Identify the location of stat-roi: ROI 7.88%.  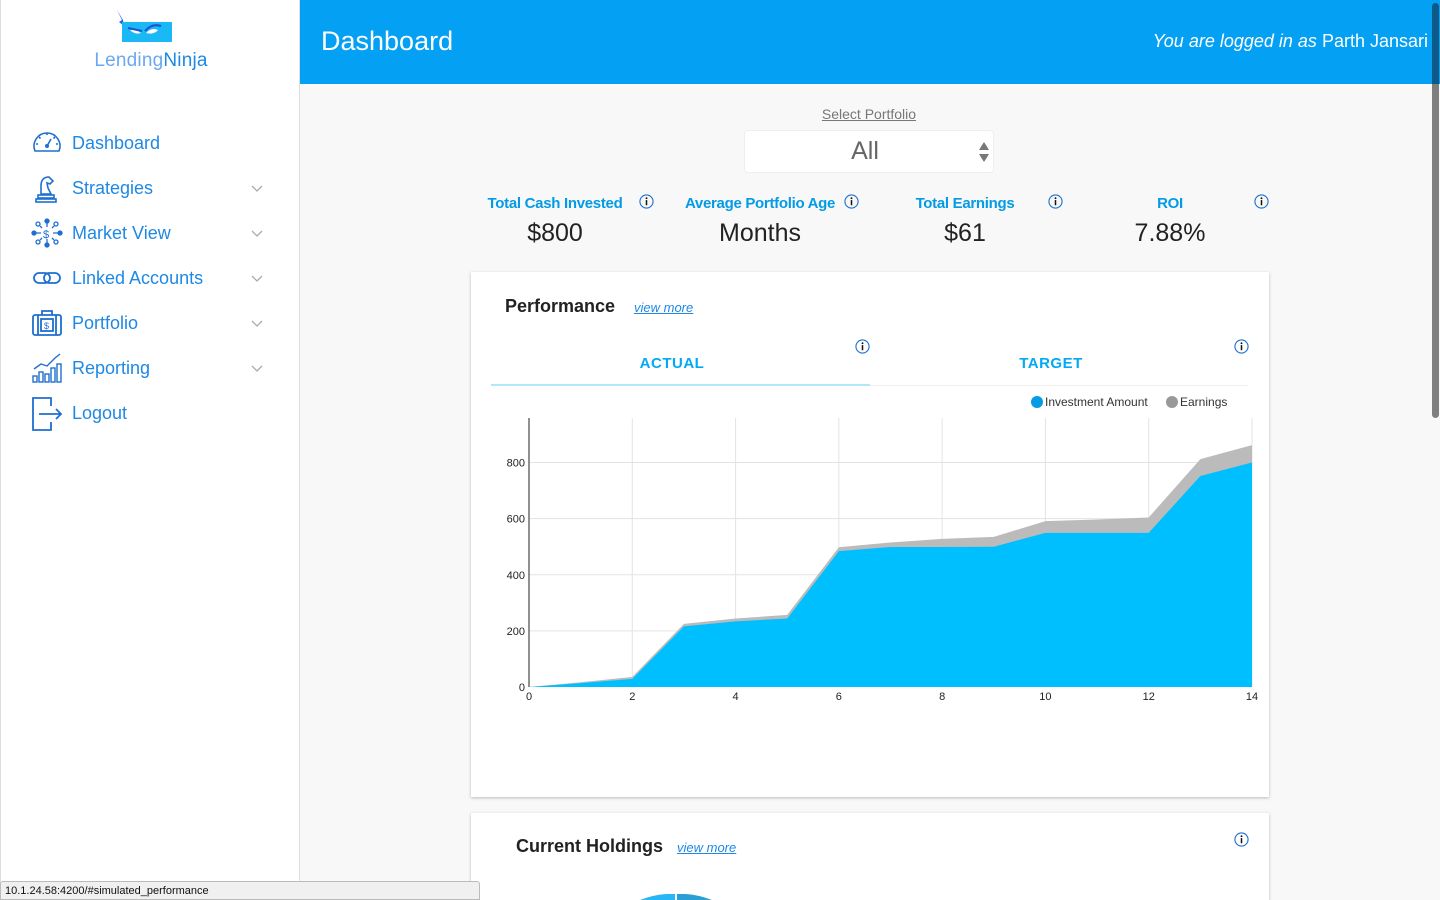
(1170, 221).